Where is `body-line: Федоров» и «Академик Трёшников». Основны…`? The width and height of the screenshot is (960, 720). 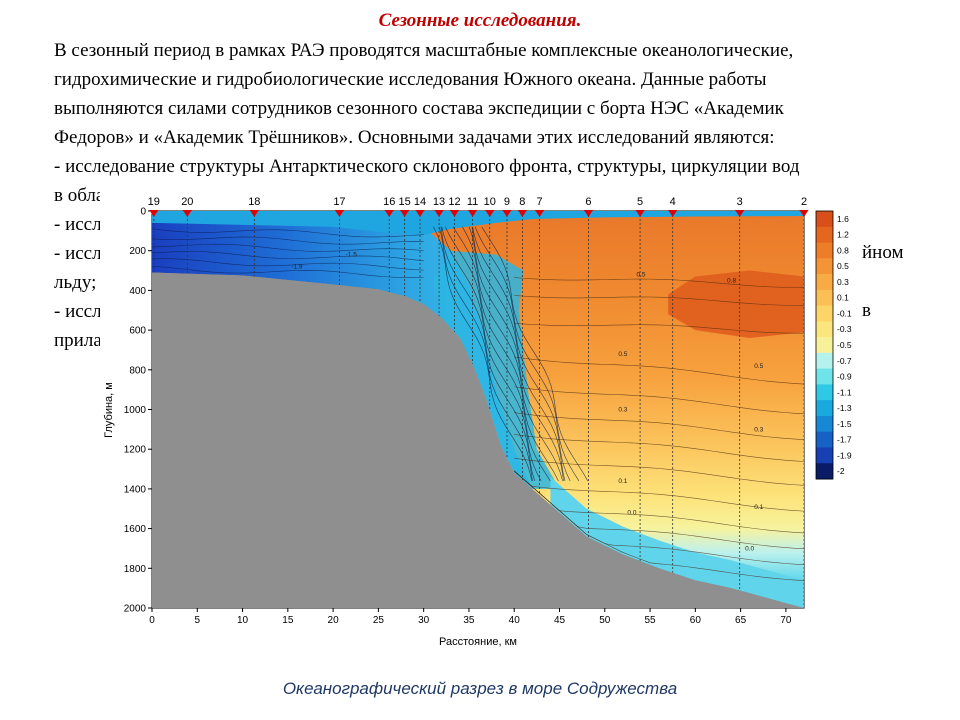 body-line: Федоров» и «Академик Трёшников». Основны… is located at coordinates (414, 137).